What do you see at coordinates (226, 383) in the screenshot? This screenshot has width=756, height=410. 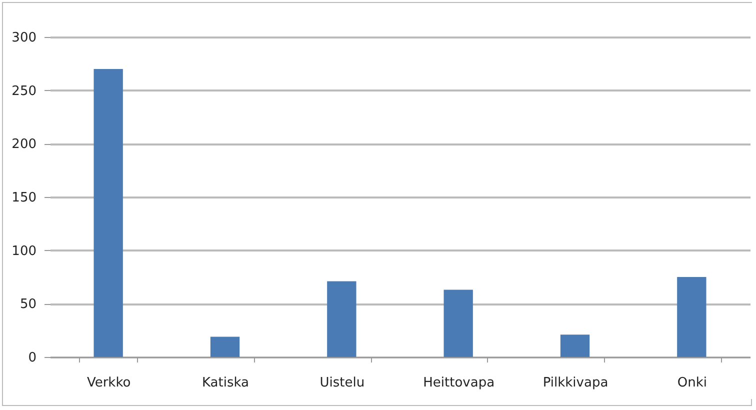 I see `x-tick-label: Katiska` at bounding box center [226, 383].